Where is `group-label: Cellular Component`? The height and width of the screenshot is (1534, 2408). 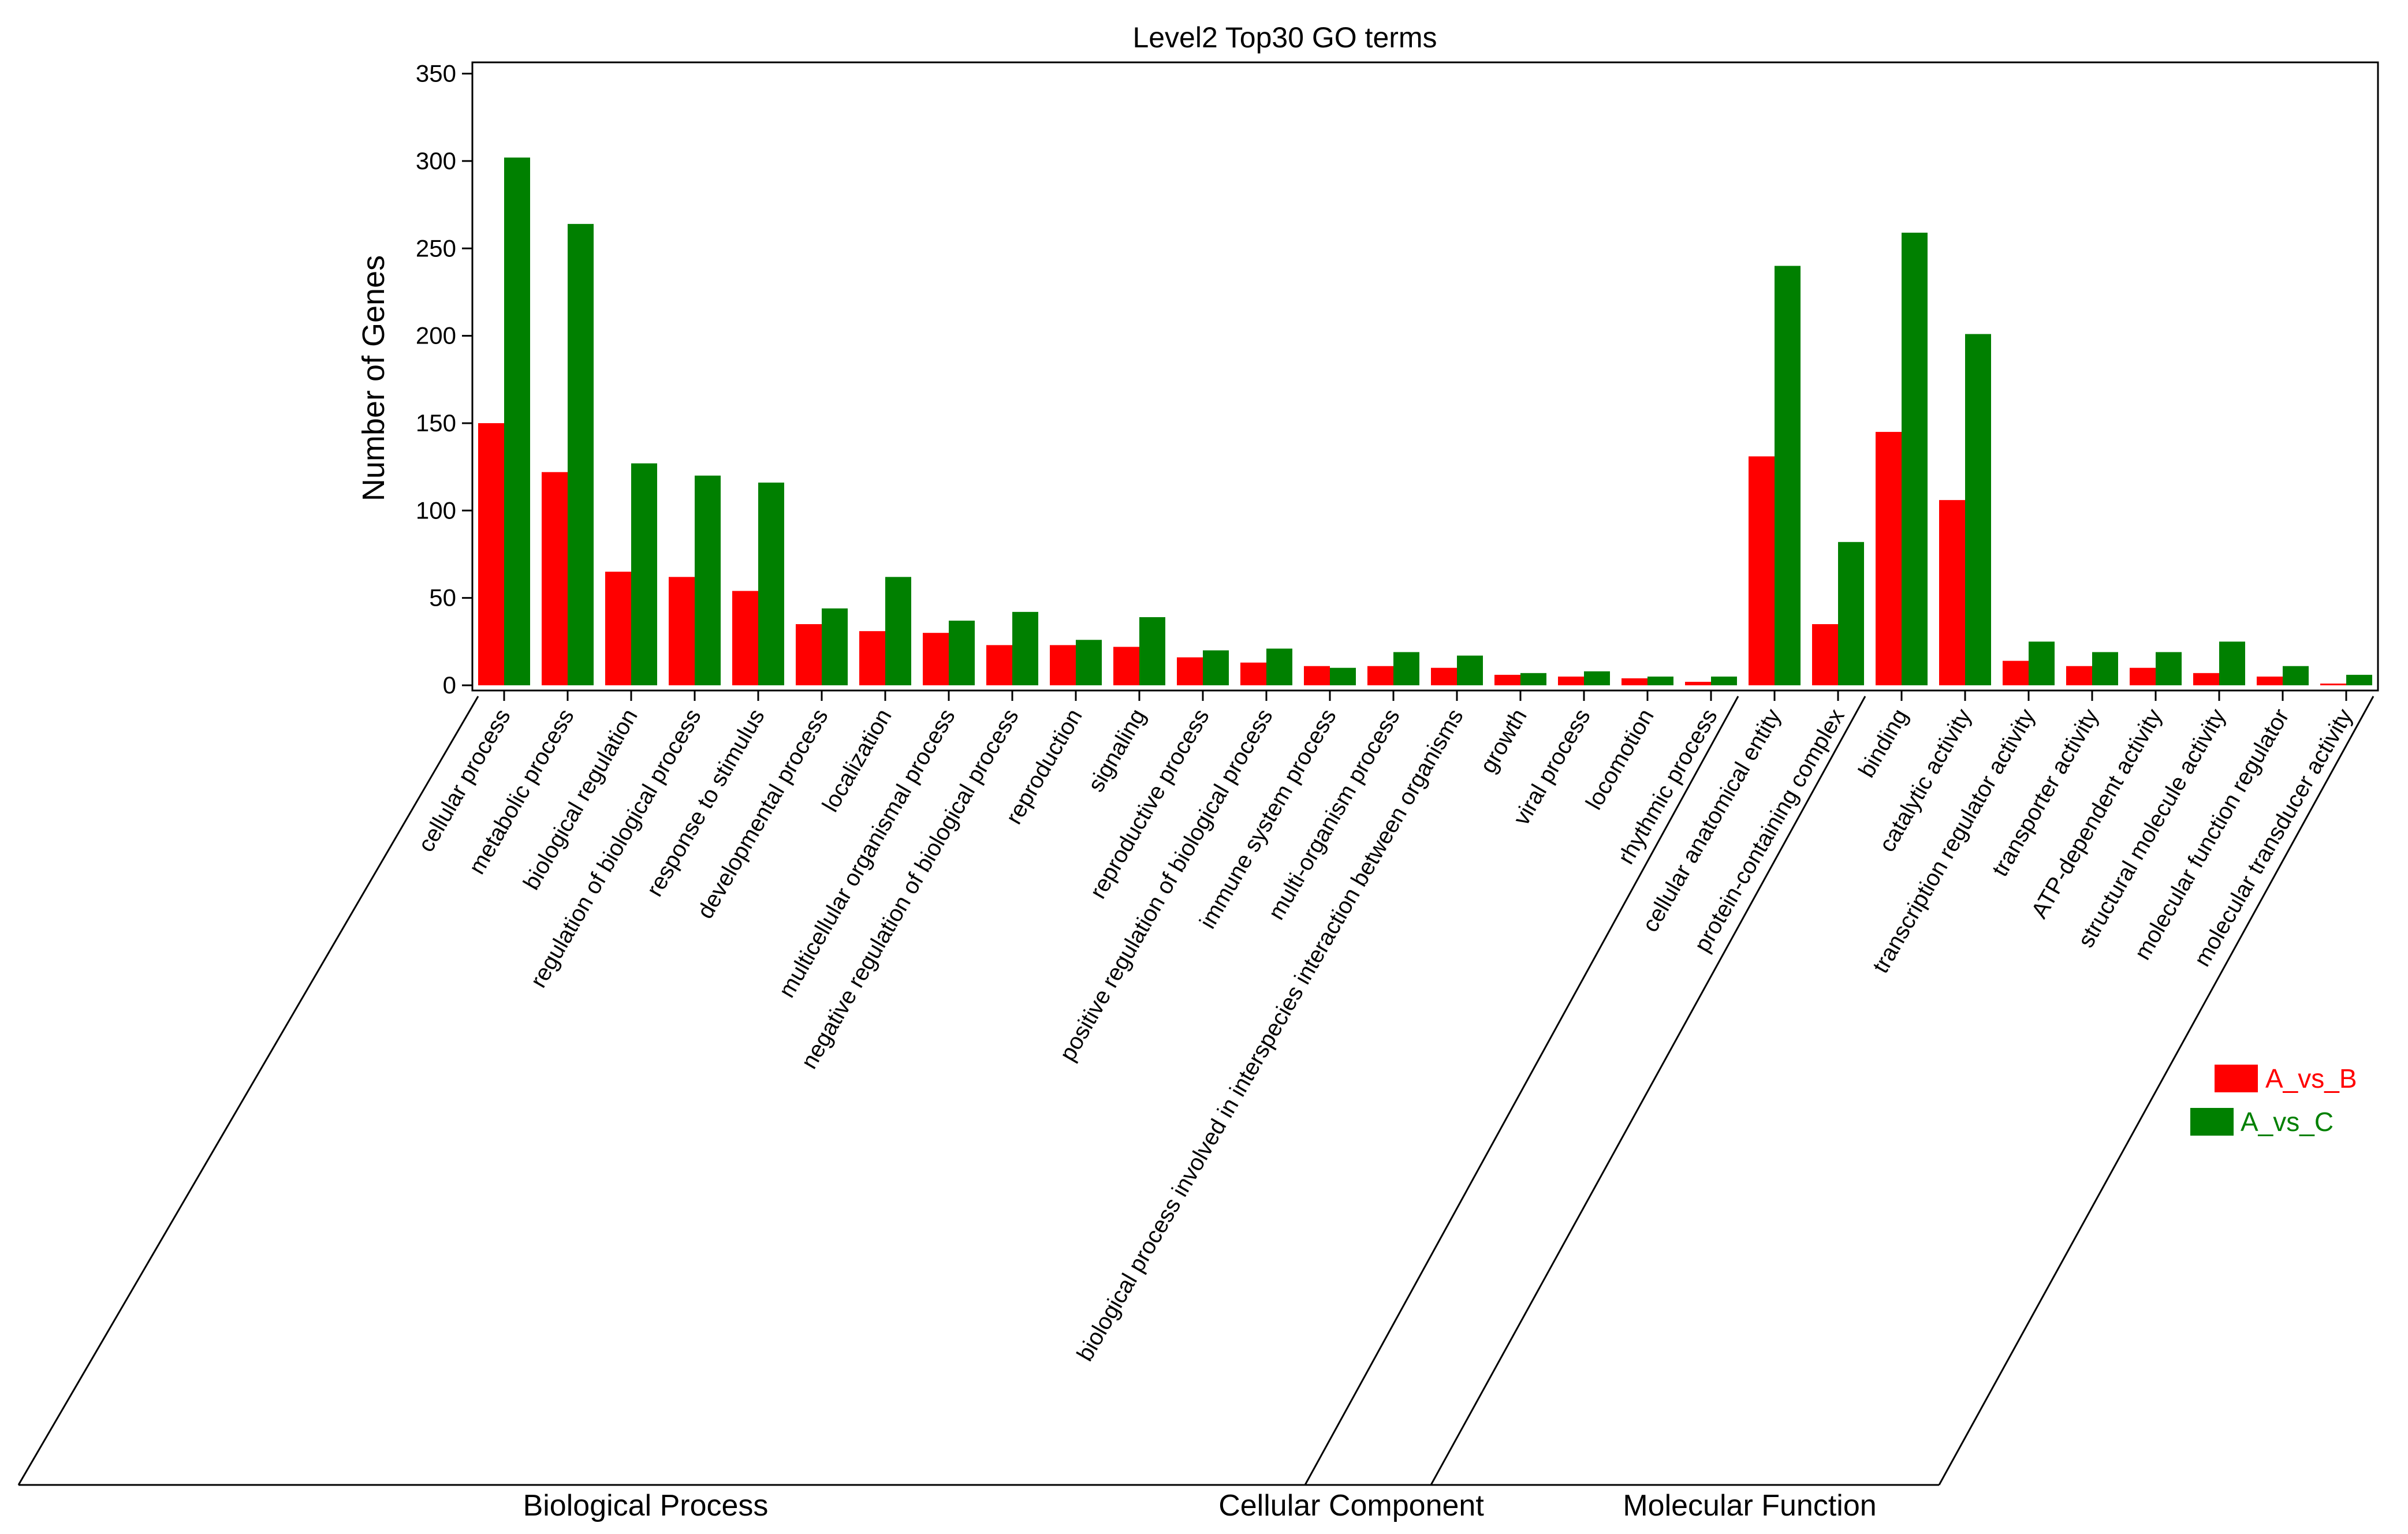
group-label: Cellular Component is located at coordinates (1351, 1505).